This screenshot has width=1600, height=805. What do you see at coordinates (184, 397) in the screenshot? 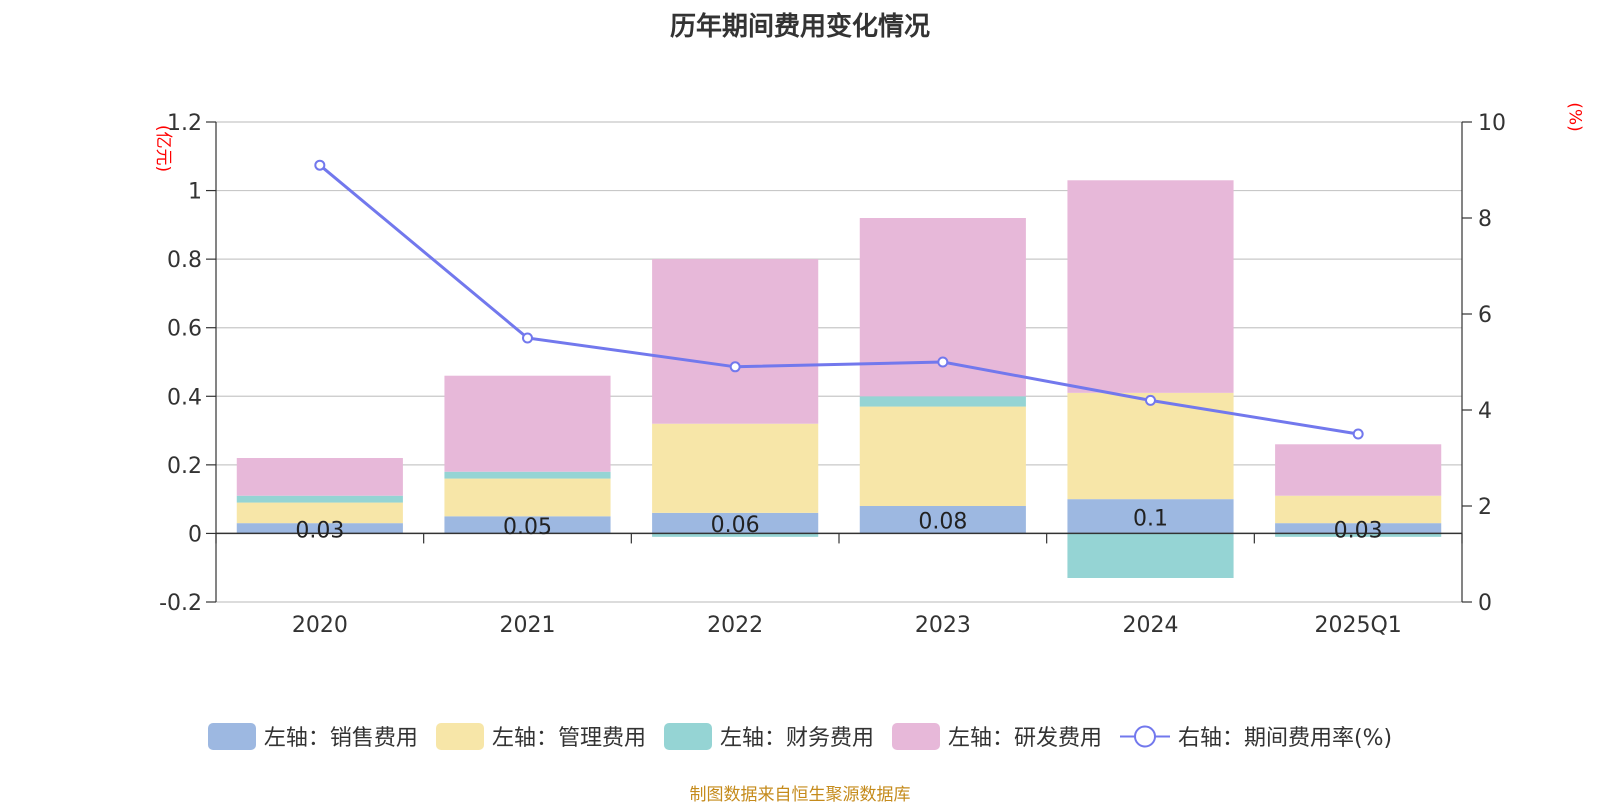
I see `left-axis-tick-label: 0.4` at bounding box center [184, 397].